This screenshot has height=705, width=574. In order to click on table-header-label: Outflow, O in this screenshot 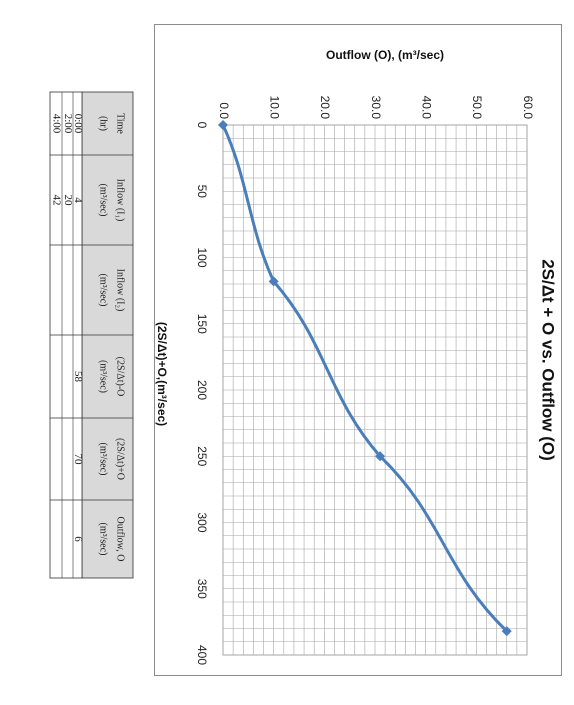, I will do `click(120, 539)`.